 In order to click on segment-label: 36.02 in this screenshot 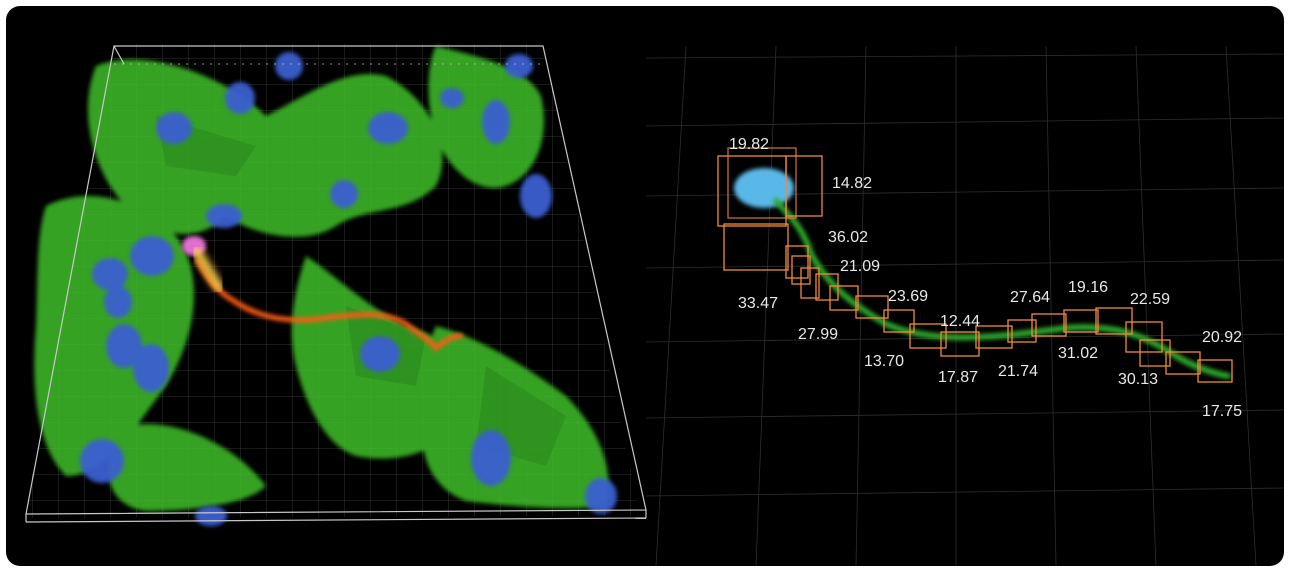, I will do `click(848, 237)`.